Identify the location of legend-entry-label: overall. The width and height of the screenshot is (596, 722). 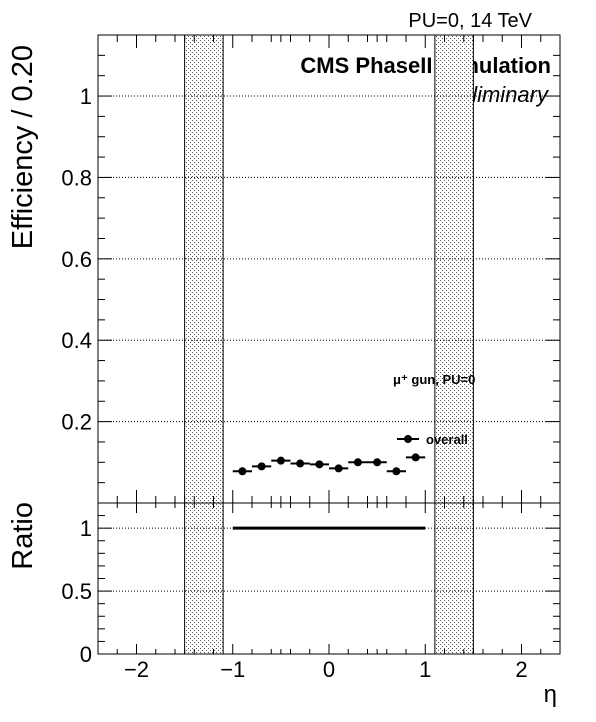
(447, 439).